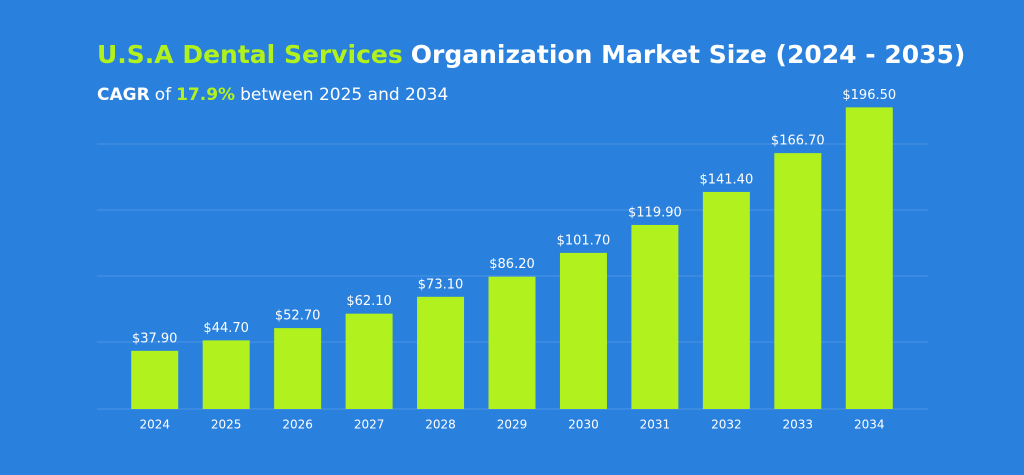  I want to click on value-label: $62.10, so click(369, 301).